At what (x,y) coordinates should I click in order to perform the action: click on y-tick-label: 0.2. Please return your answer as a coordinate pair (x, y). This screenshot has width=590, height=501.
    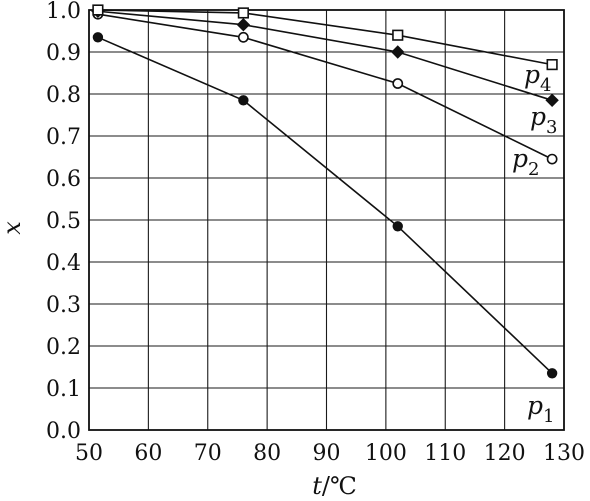
    Looking at the image, I should click on (63, 347).